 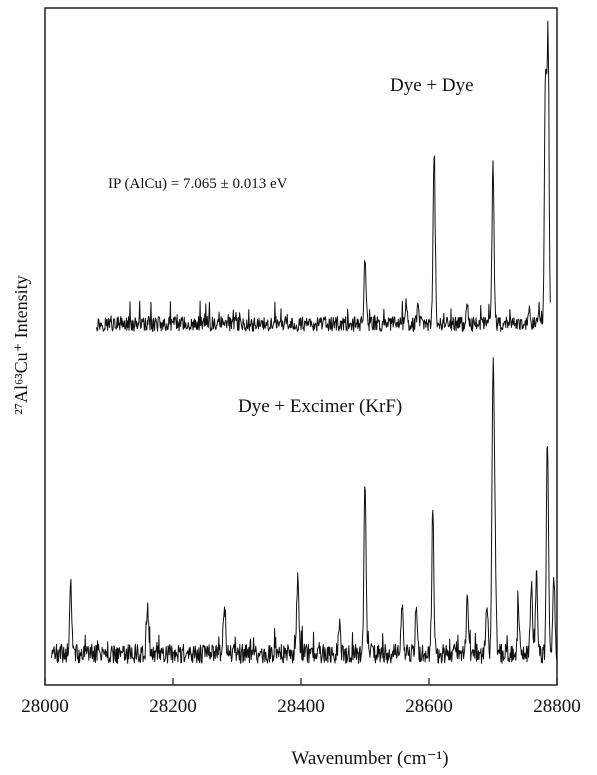 I want to click on x-tick-label: 28600, so click(x=429, y=706).